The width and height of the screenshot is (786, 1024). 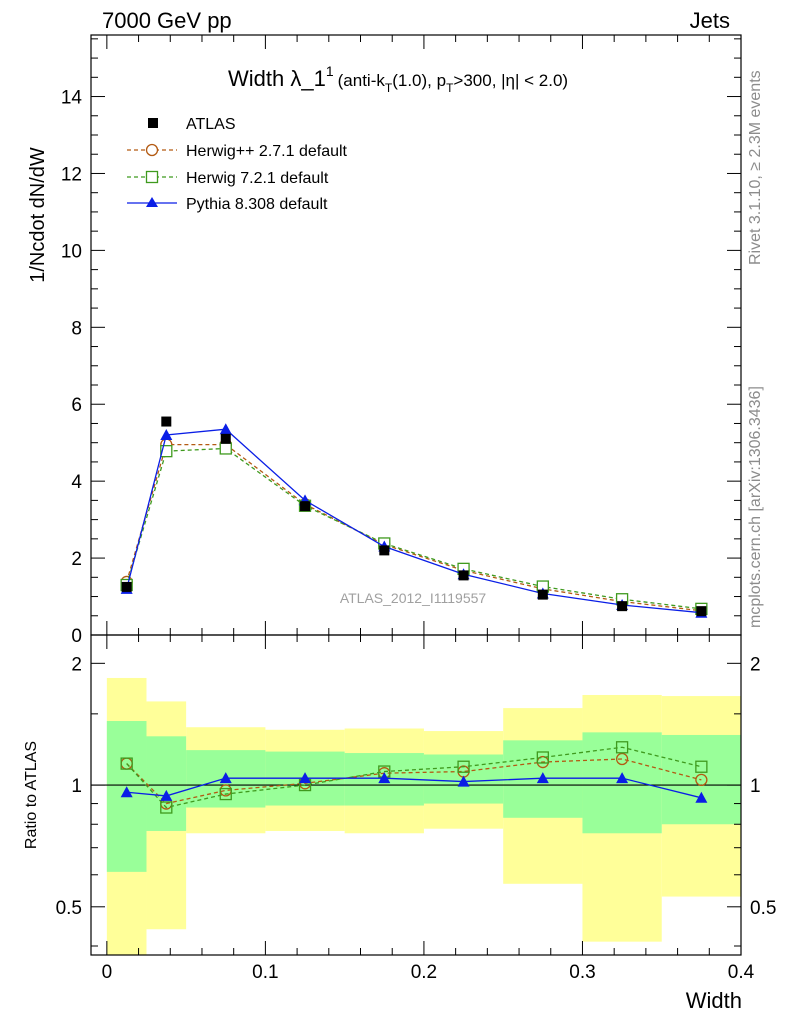 I want to click on header-left: 7000 GeV pp, so click(x=167, y=20).